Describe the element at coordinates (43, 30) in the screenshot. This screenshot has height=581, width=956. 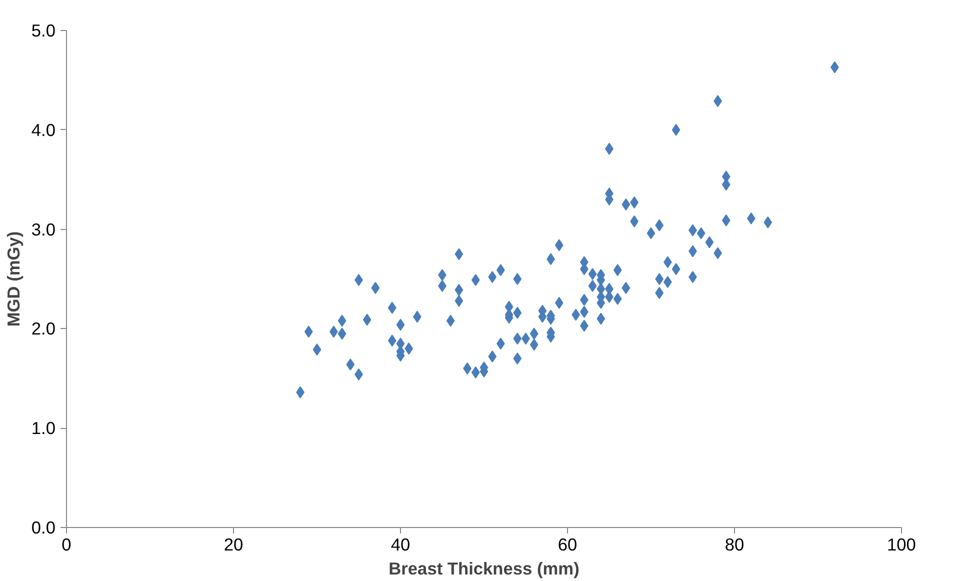
I see `y-tick-label: 5.0` at that location.